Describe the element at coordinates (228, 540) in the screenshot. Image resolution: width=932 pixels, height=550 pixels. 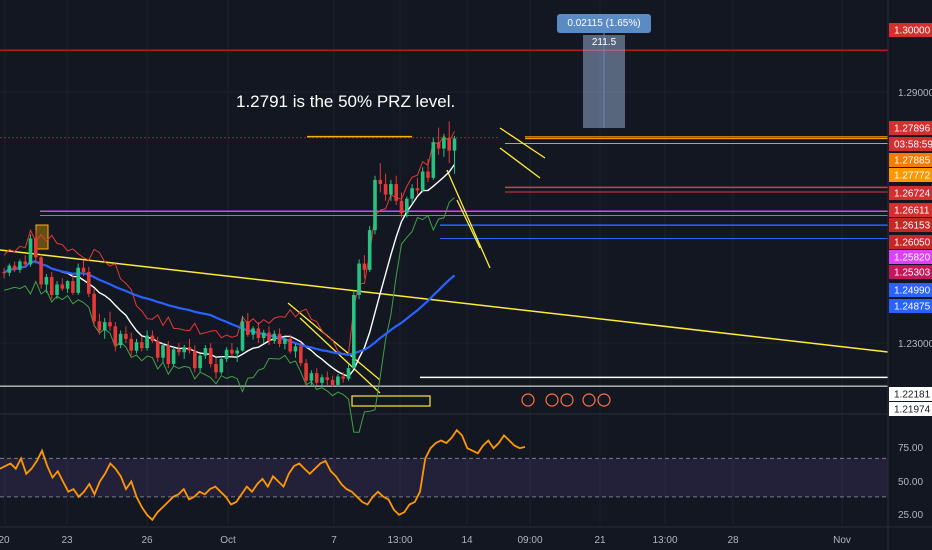
I see `time-tick-label: Oct` at that location.